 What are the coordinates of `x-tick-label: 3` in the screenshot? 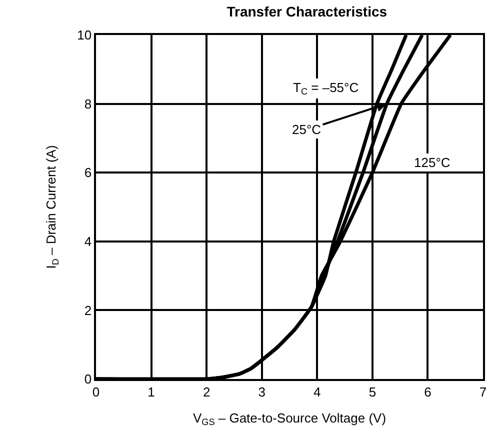 It's located at (262, 392).